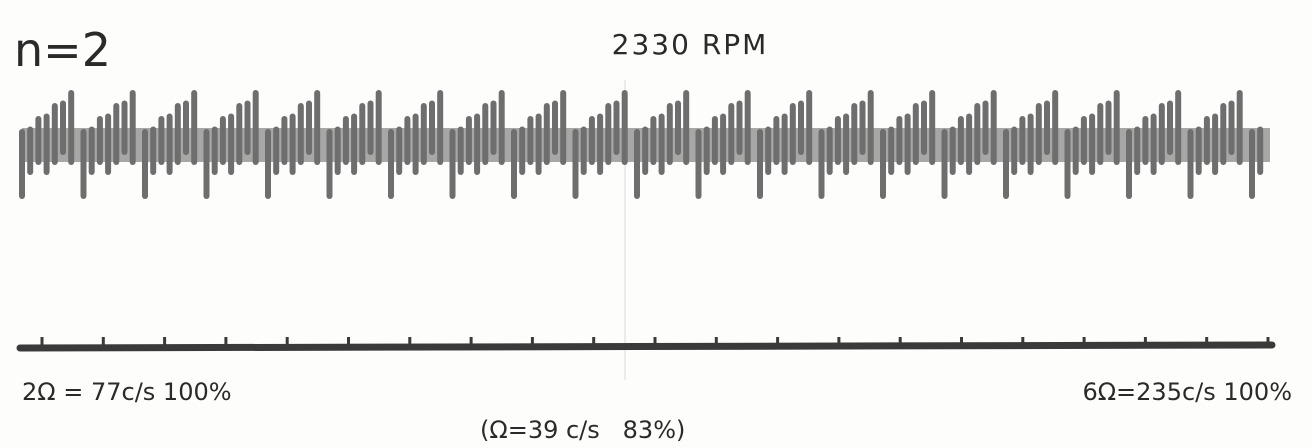  I want to click on right-caption: 6Ω=235c/s 100%, so click(1187, 392).